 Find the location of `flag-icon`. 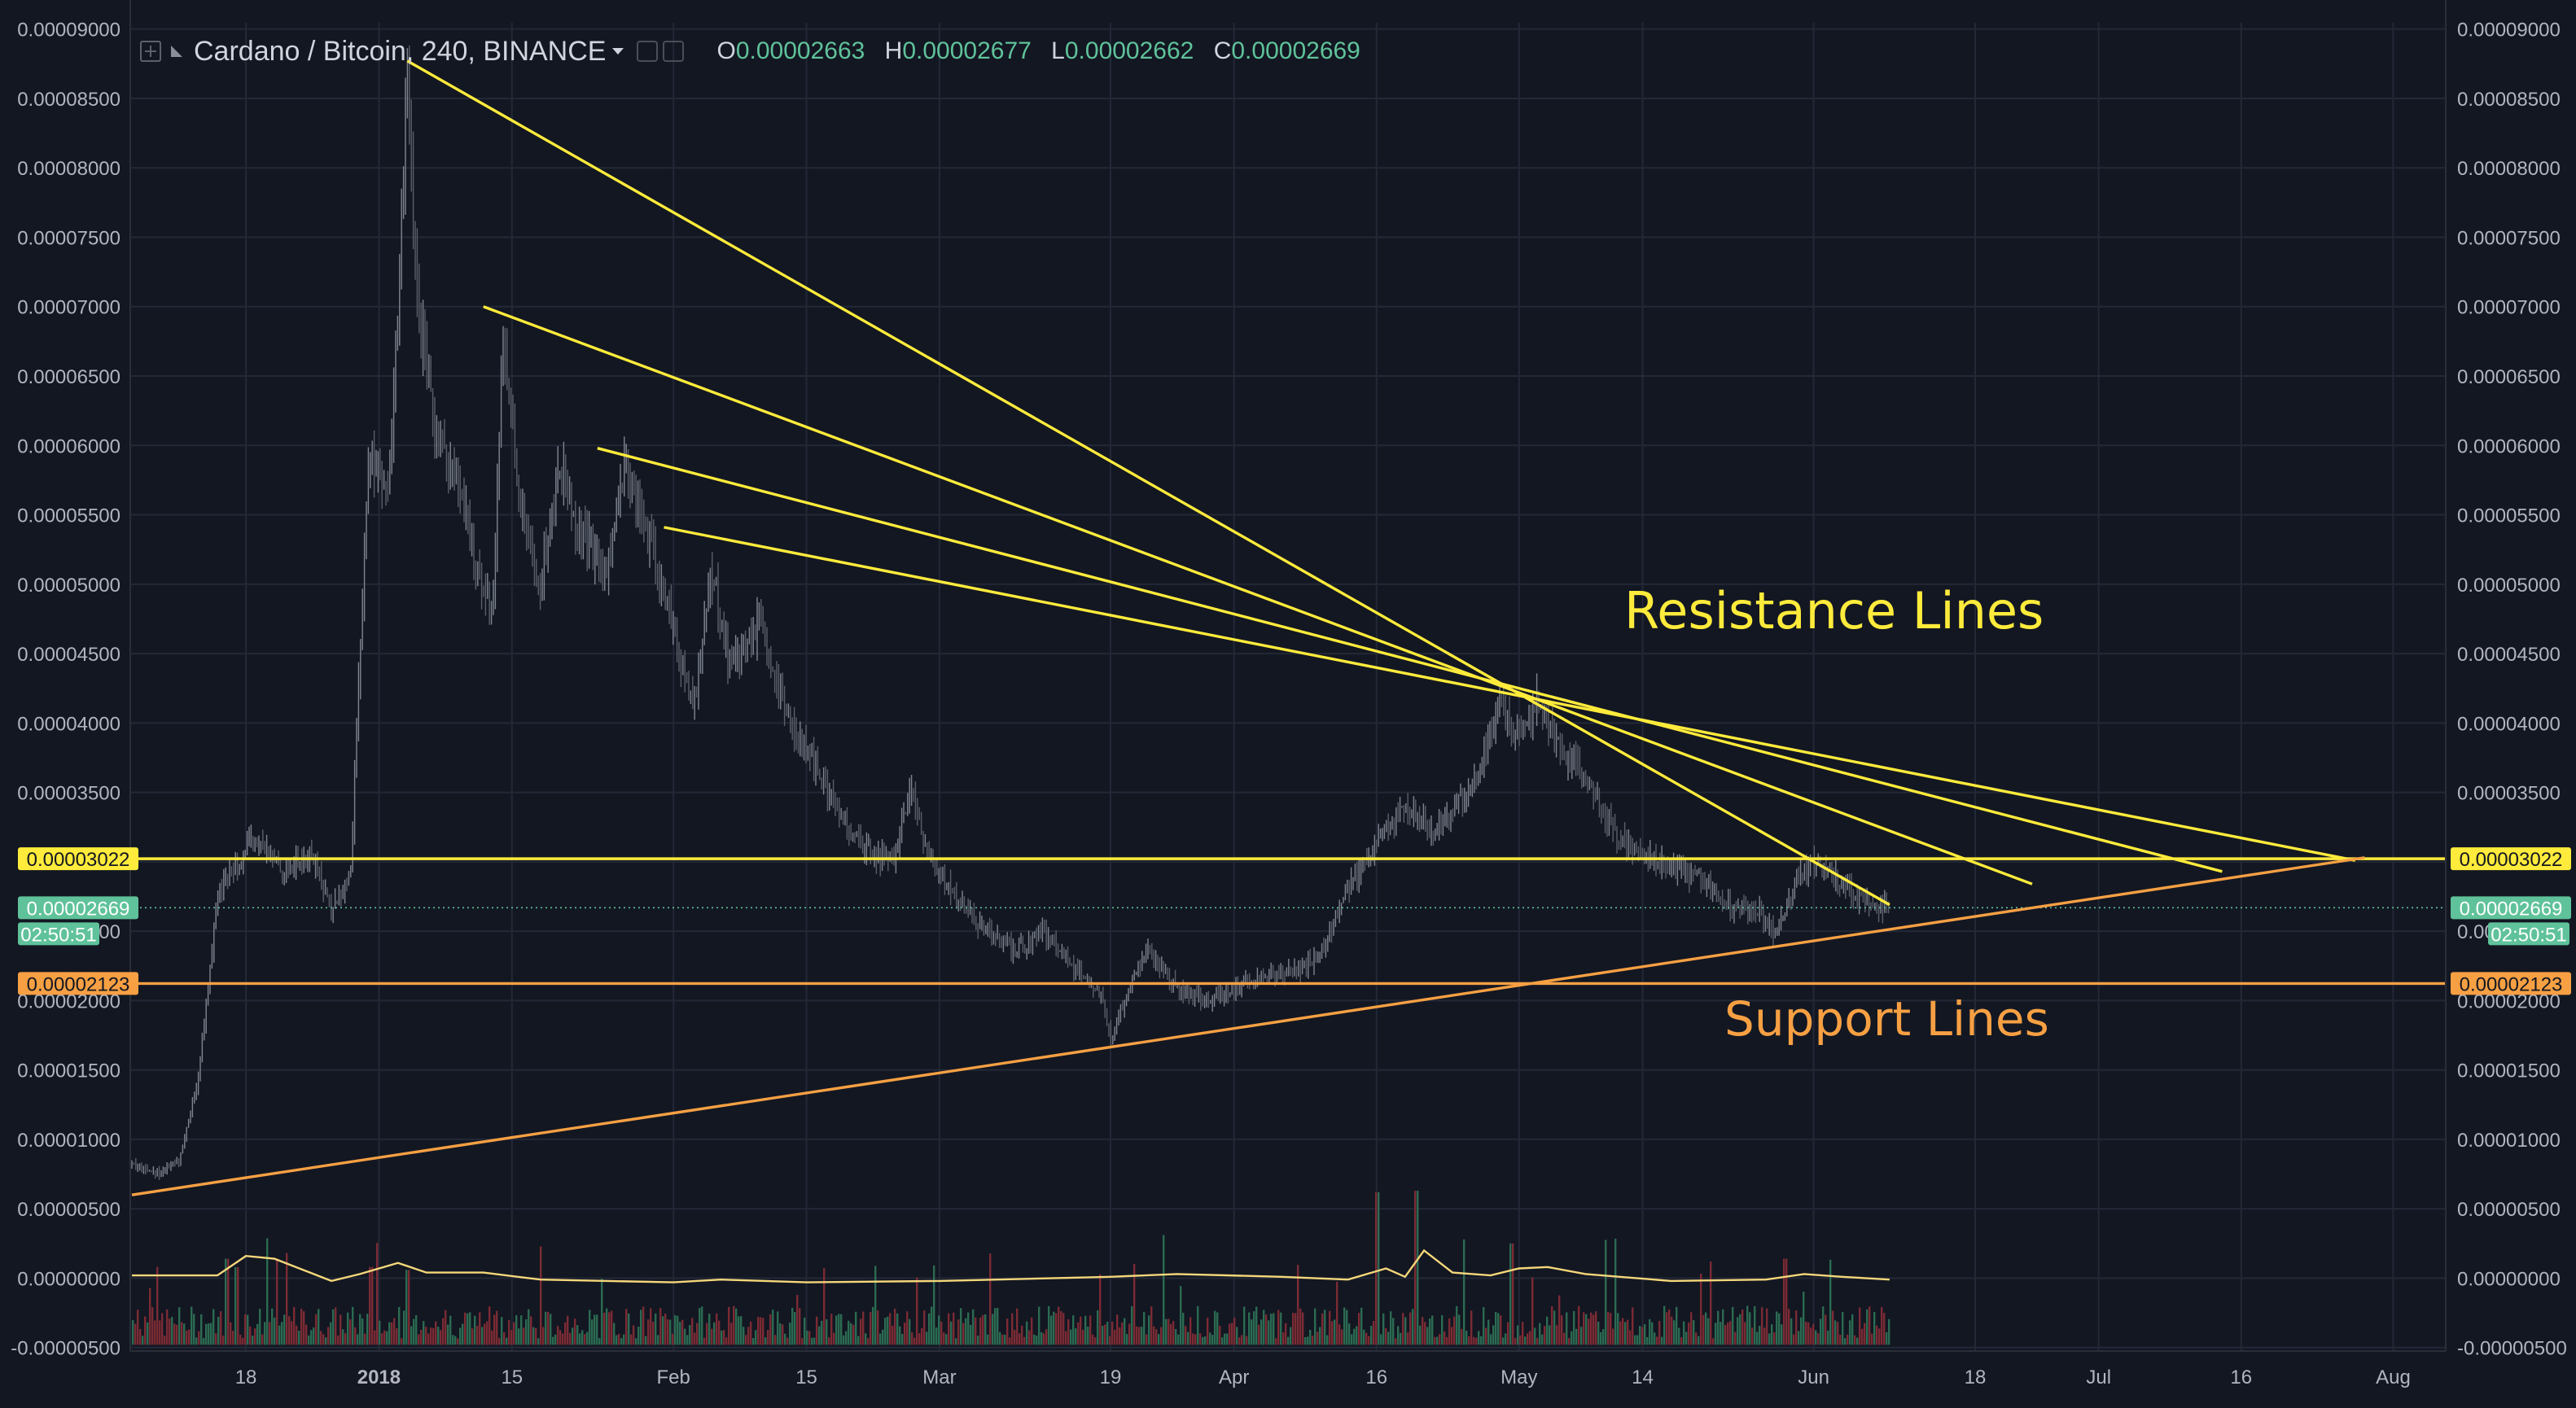

flag-icon is located at coordinates (176, 52).